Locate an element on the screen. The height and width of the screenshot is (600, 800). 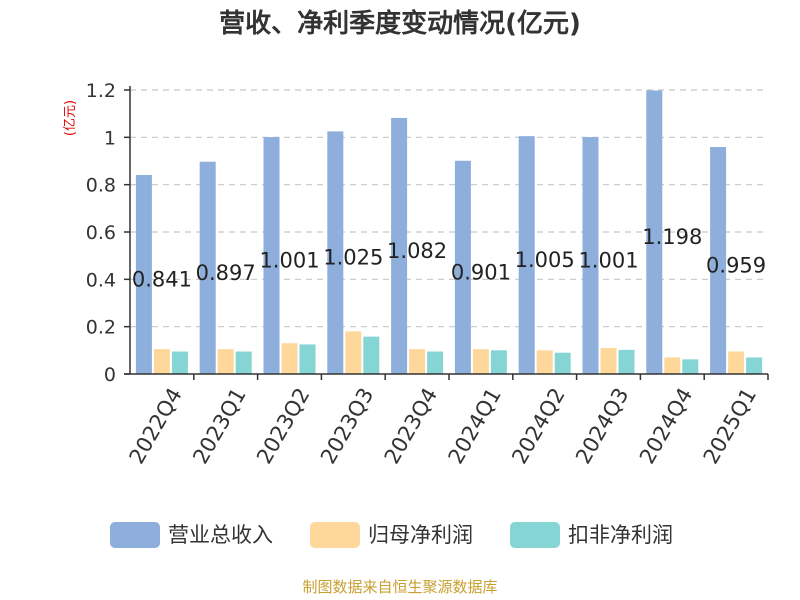
x-tick-label: 2023Q4 is located at coordinates (411, 426).